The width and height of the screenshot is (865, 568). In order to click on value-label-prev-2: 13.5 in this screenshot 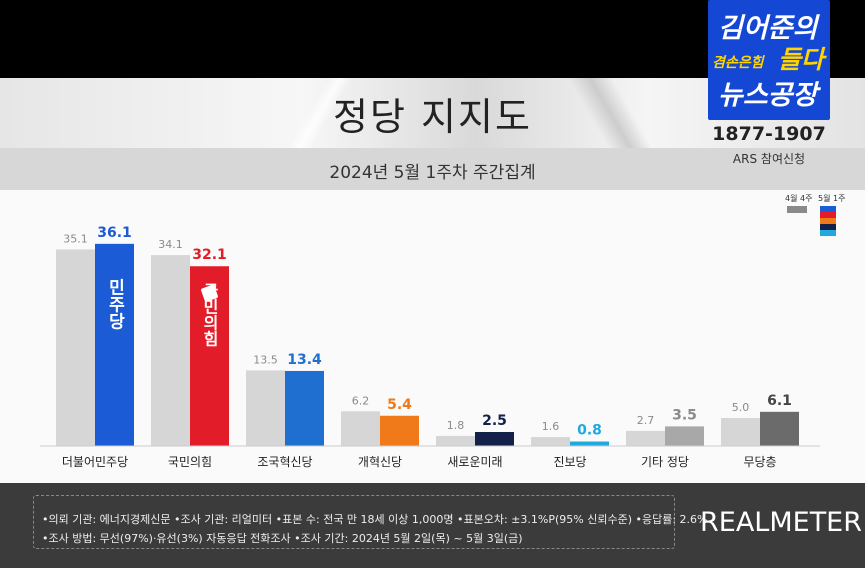, I will do `click(265, 359)`.